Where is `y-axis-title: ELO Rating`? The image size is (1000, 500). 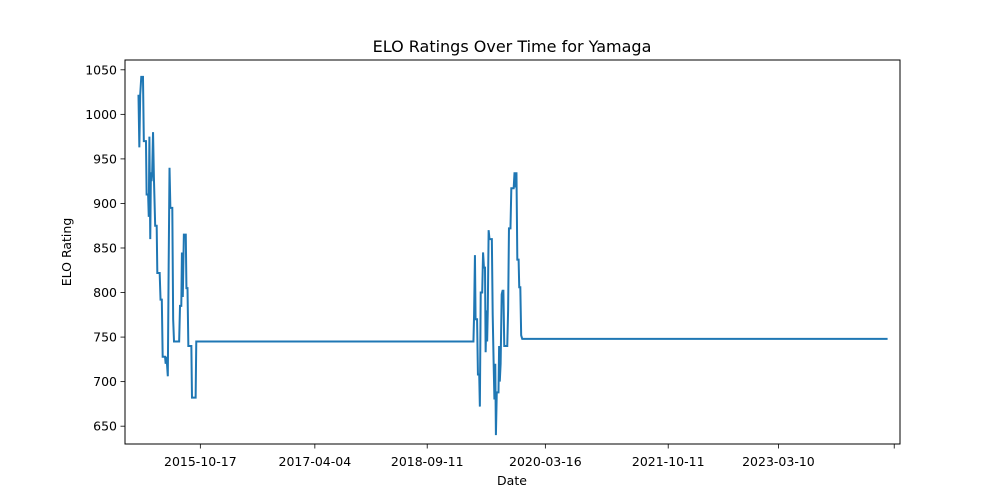 y-axis-title: ELO Rating is located at coordinates (66, 252).